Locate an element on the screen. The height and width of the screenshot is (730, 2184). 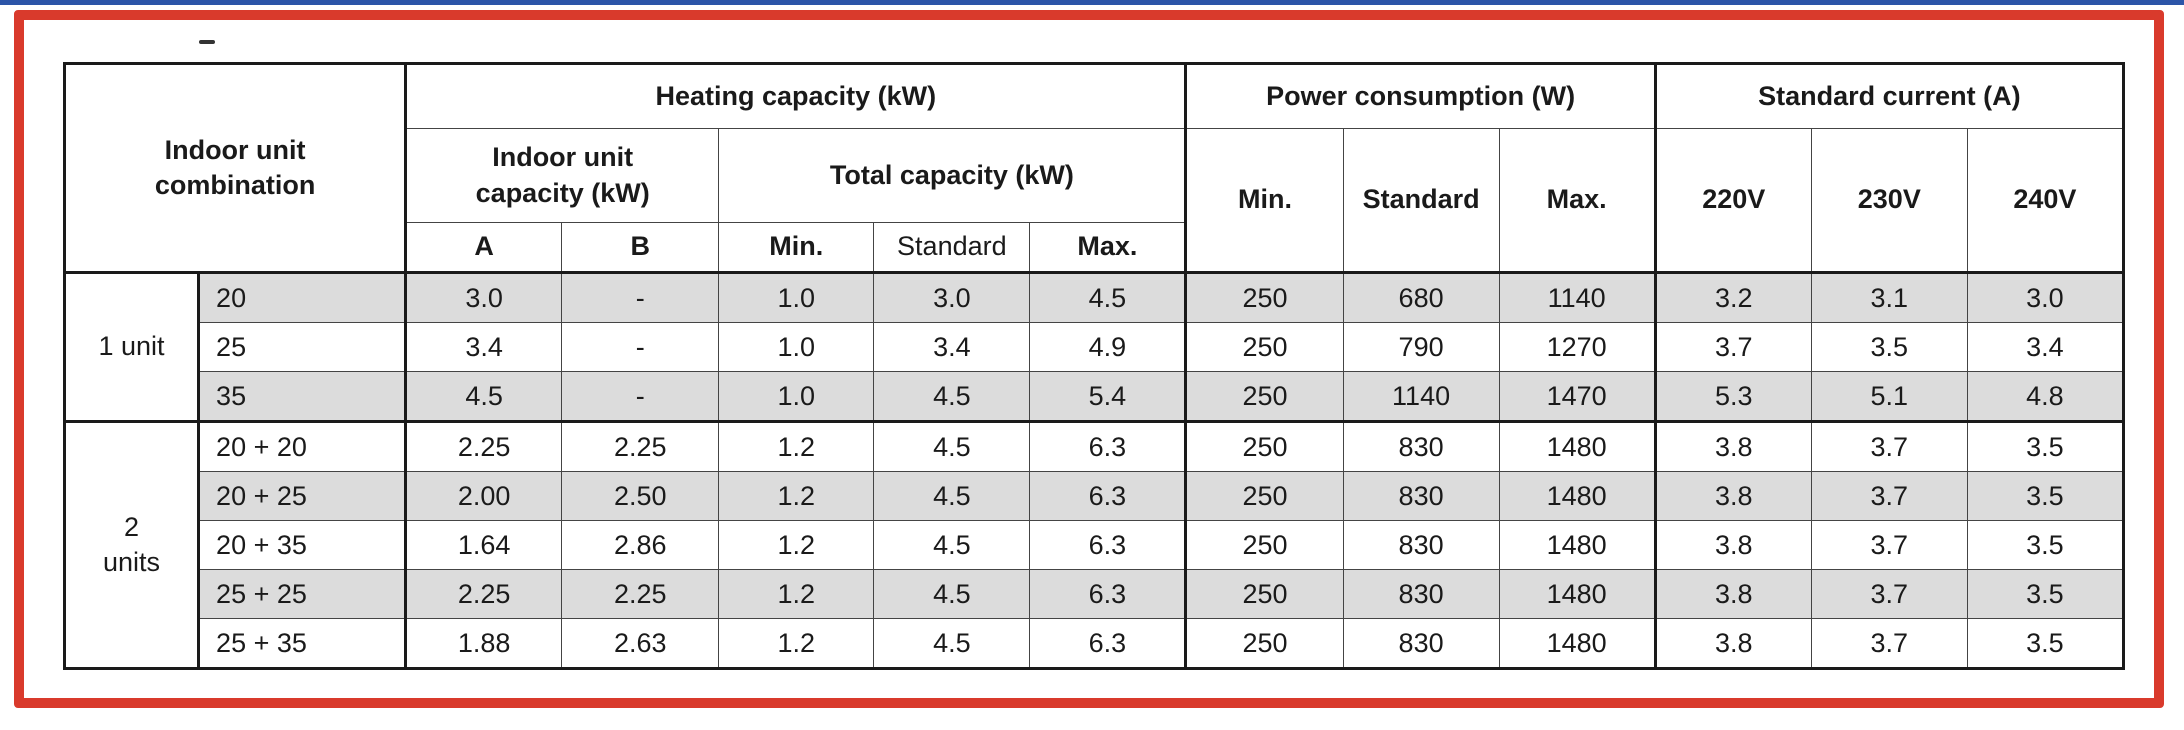
power-standard-header: Standard is located at coordinates (1421, 201).